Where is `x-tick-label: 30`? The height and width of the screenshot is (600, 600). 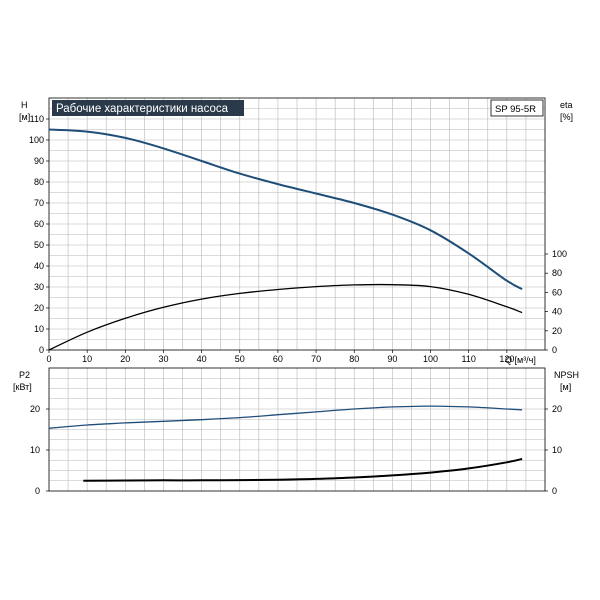
x-tick-label: 30 is located at coordinates (163, 359).